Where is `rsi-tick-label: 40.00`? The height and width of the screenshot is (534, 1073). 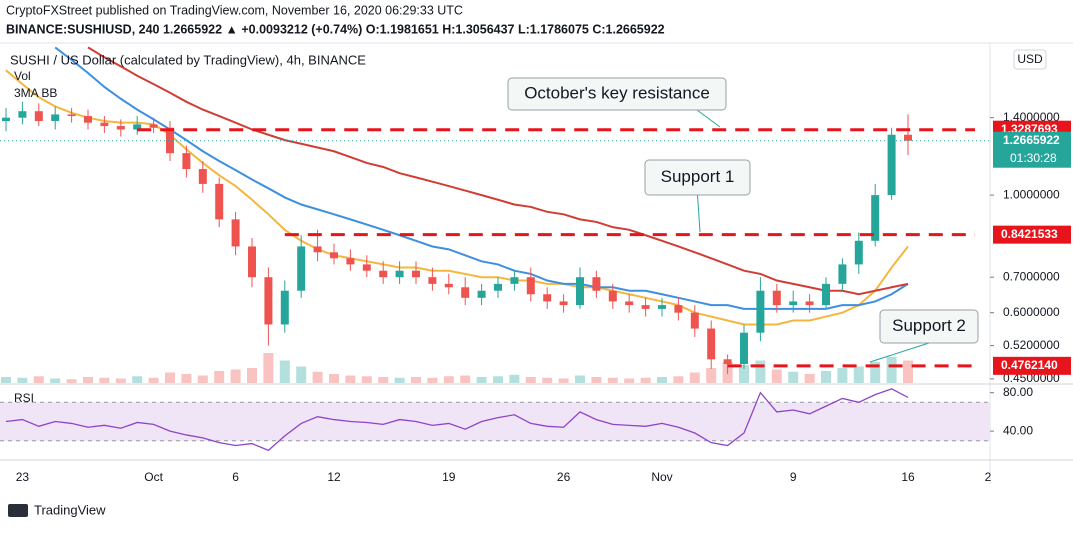
rsi-tick-label: 40.00 is located at coordinates (1018, 430).